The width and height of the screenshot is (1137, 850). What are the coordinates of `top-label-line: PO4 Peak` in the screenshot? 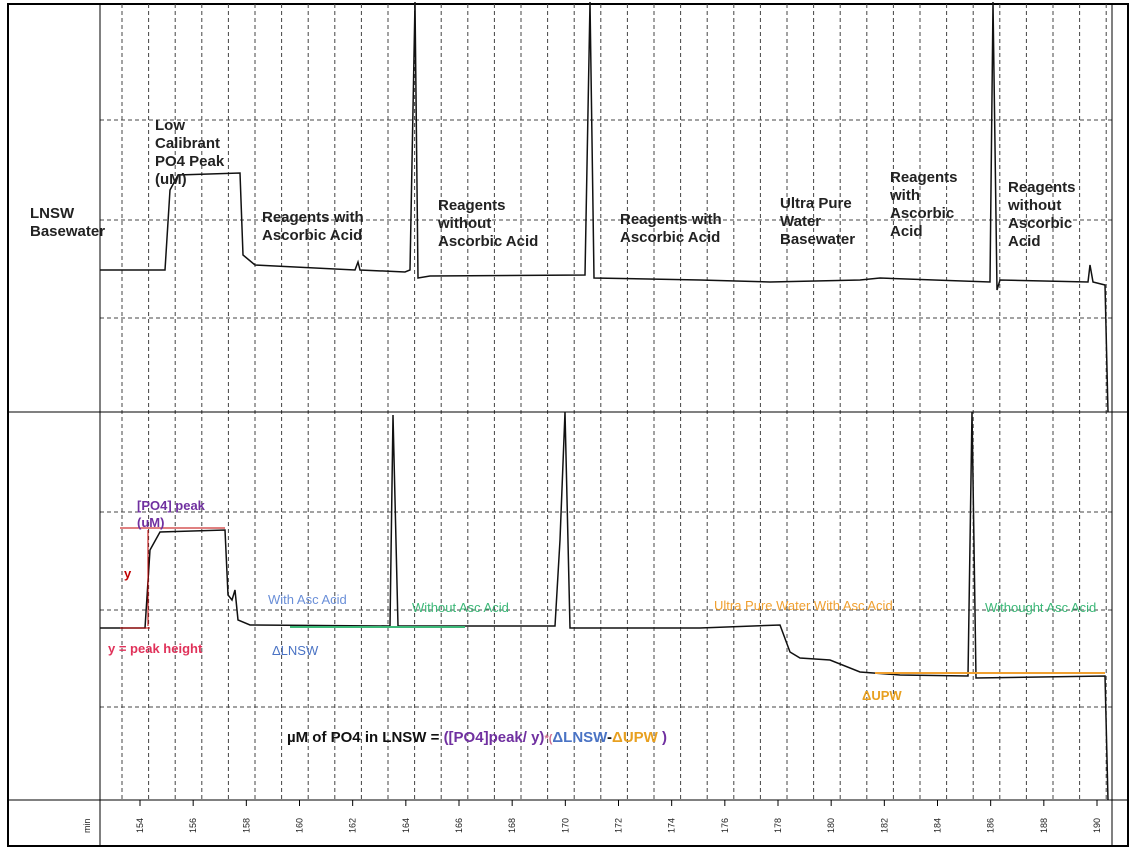 It's located at (190, 161).